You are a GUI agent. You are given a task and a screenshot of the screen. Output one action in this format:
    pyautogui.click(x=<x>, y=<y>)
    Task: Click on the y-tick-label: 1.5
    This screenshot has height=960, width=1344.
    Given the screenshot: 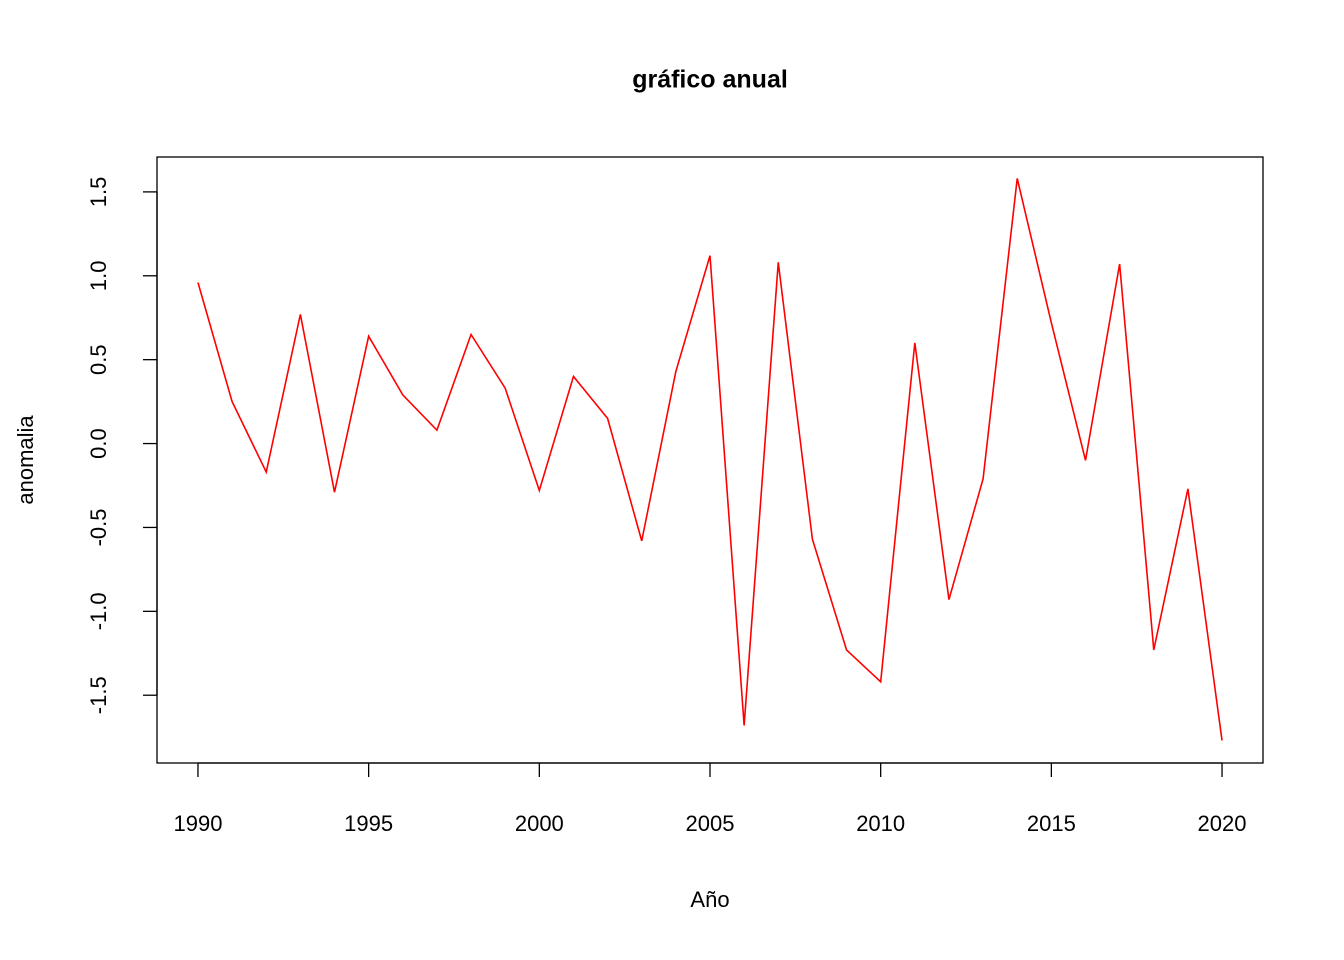 What is the action you would take?
    pyautogui.click(x=98, y=192)
    